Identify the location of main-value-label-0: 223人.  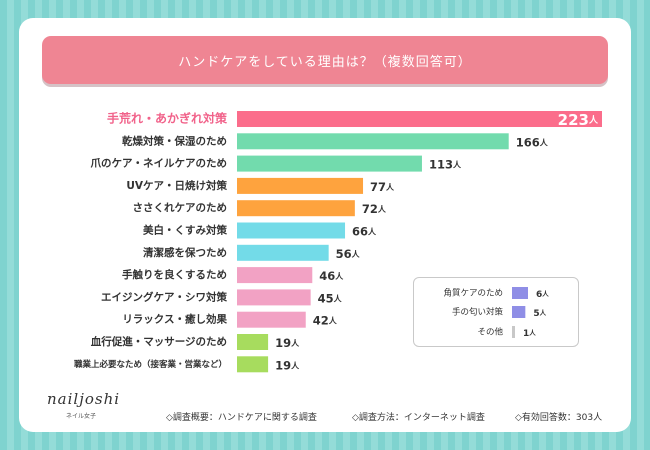
(578, 120).